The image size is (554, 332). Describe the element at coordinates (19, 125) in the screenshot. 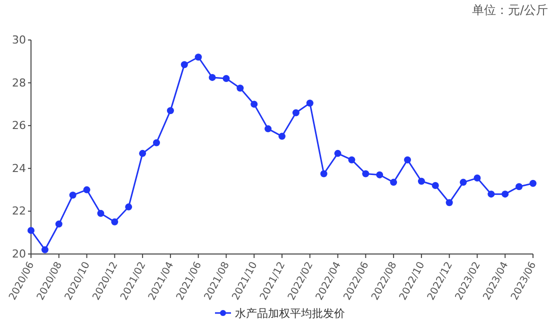

I see `y-tick-label: 26` at that location.